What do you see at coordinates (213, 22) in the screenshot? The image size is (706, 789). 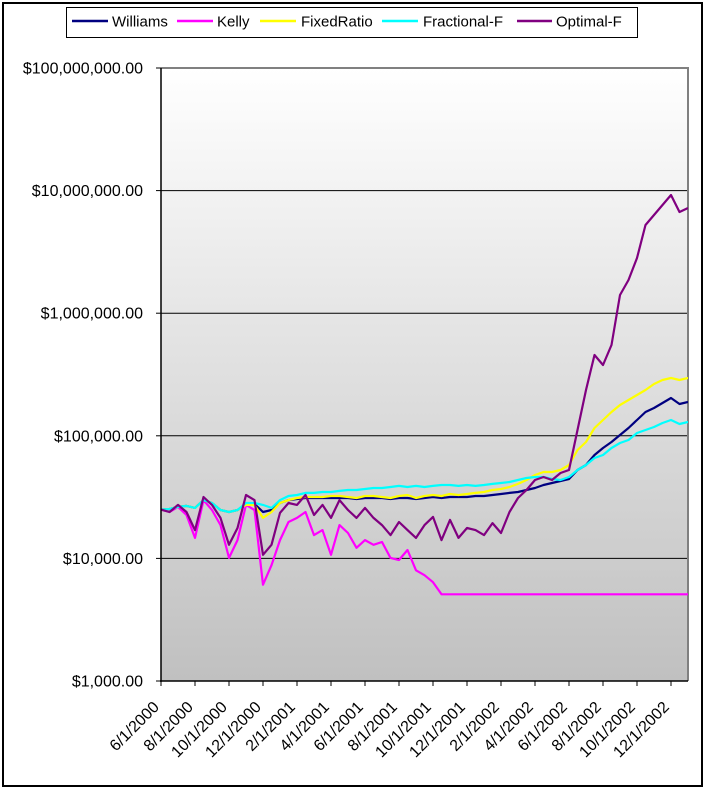 I see `legend-item-kelly: Kelly` at bounding box center [213, 22].